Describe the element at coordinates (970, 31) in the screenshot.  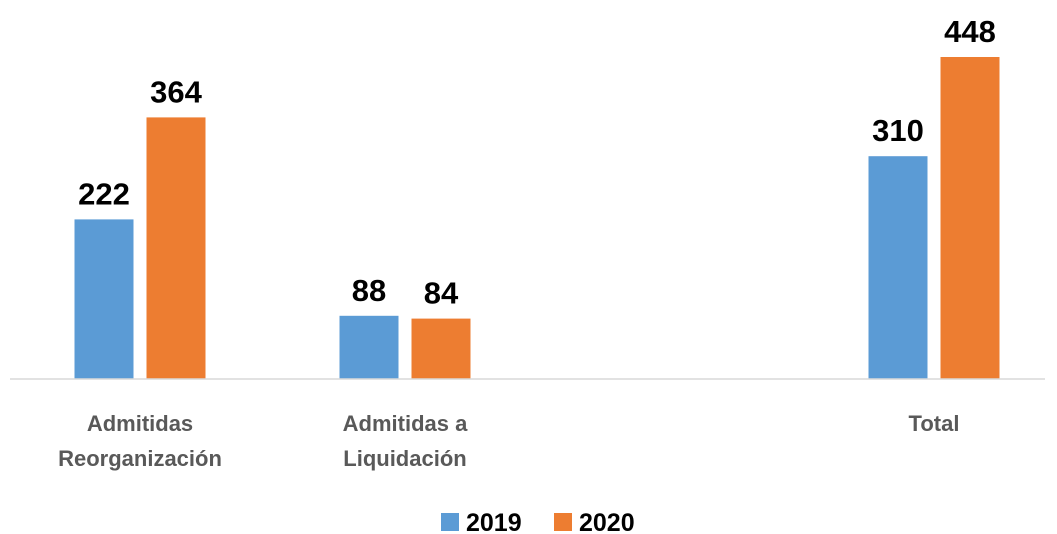
I see `data-label-2020-2: 448` at that location.